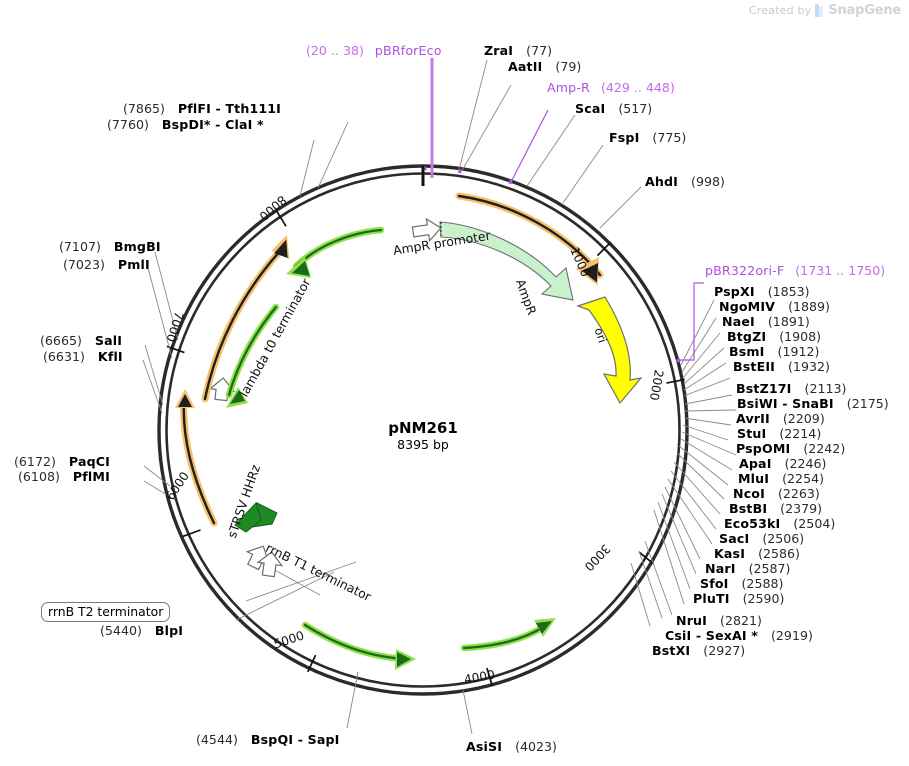 This screenshot has height=766, width=909. Describe the element at coordinates (423, 444) in the screenshot. I see `plasmid-size: 8395 bp` at that location.